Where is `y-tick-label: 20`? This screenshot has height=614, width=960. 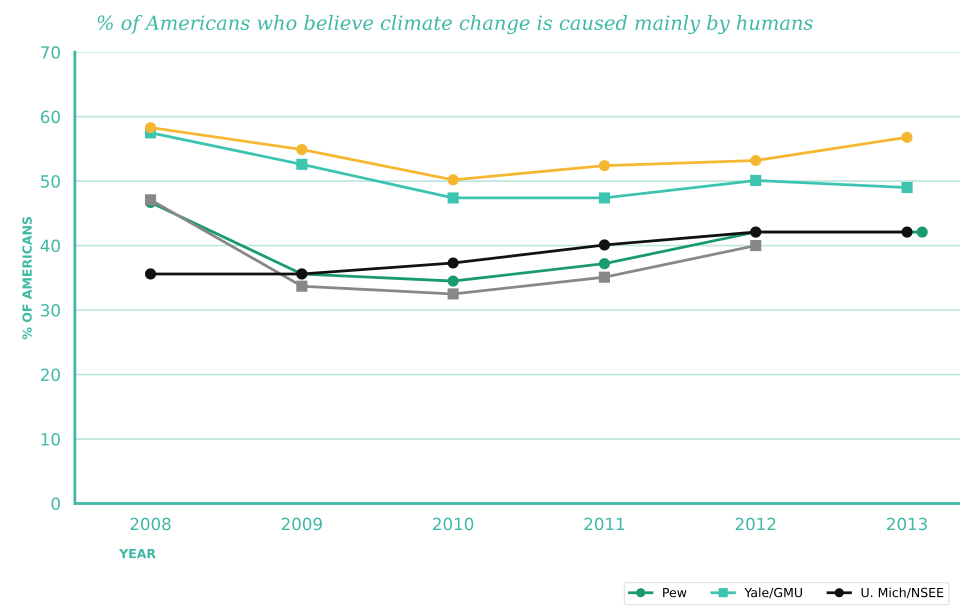 y-tick-label: 20 is located at coordinates (50, 375).